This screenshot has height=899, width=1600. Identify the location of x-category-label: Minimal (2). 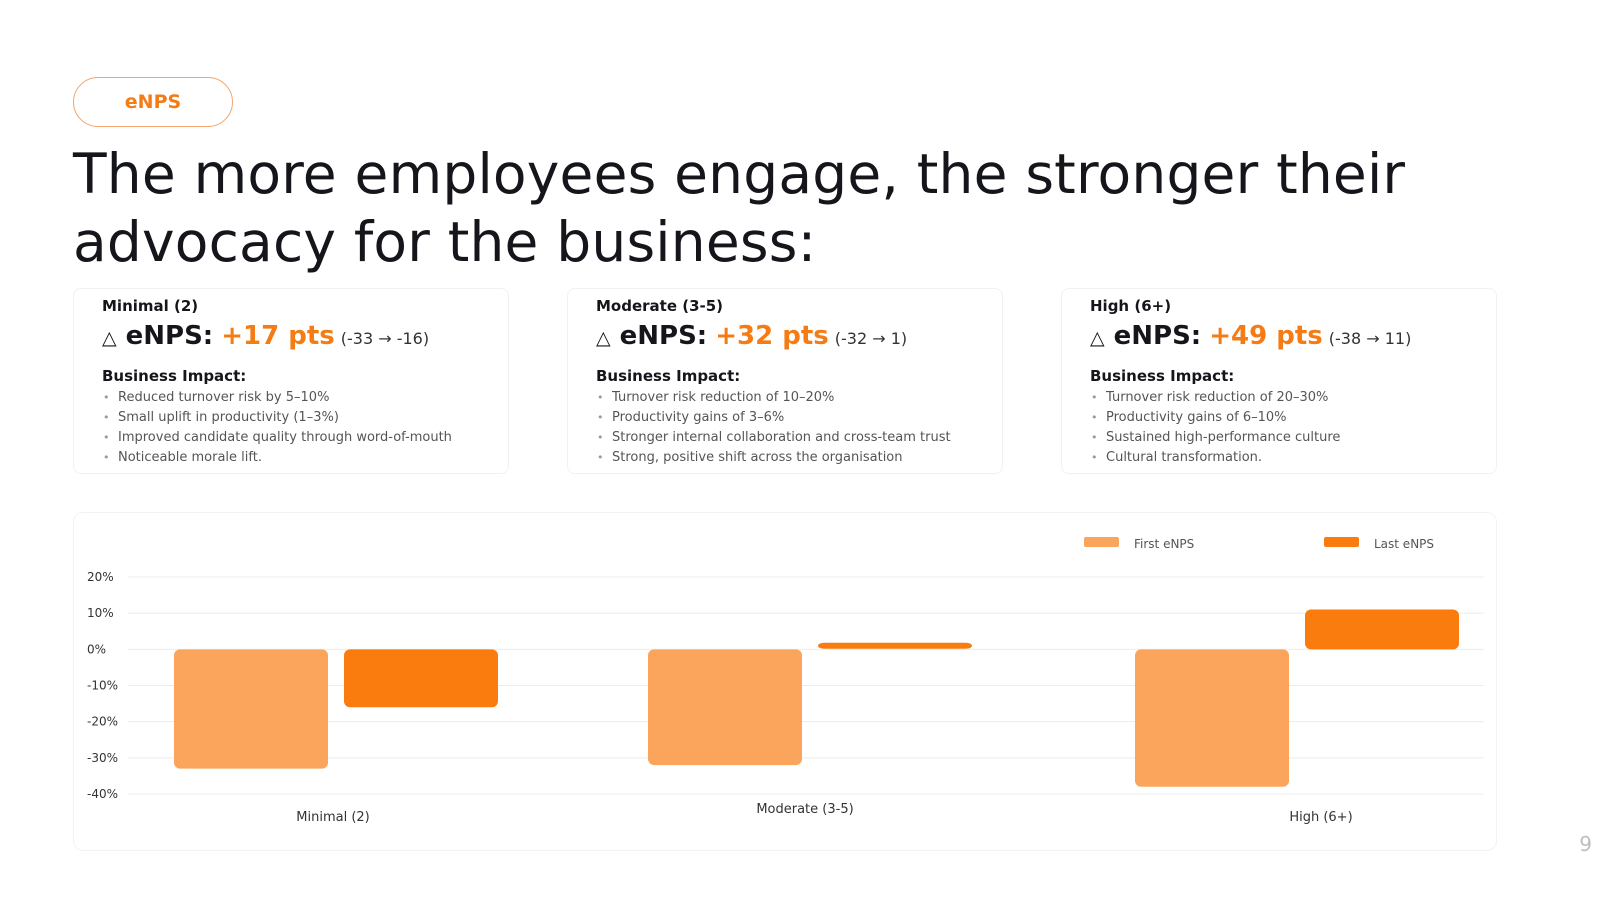
(332, 817).